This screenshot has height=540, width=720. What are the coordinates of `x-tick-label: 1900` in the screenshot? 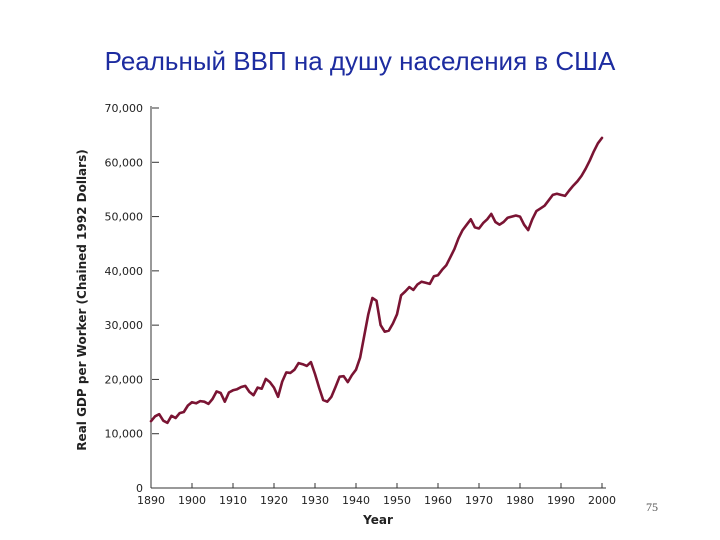 It's located at (192, 500).